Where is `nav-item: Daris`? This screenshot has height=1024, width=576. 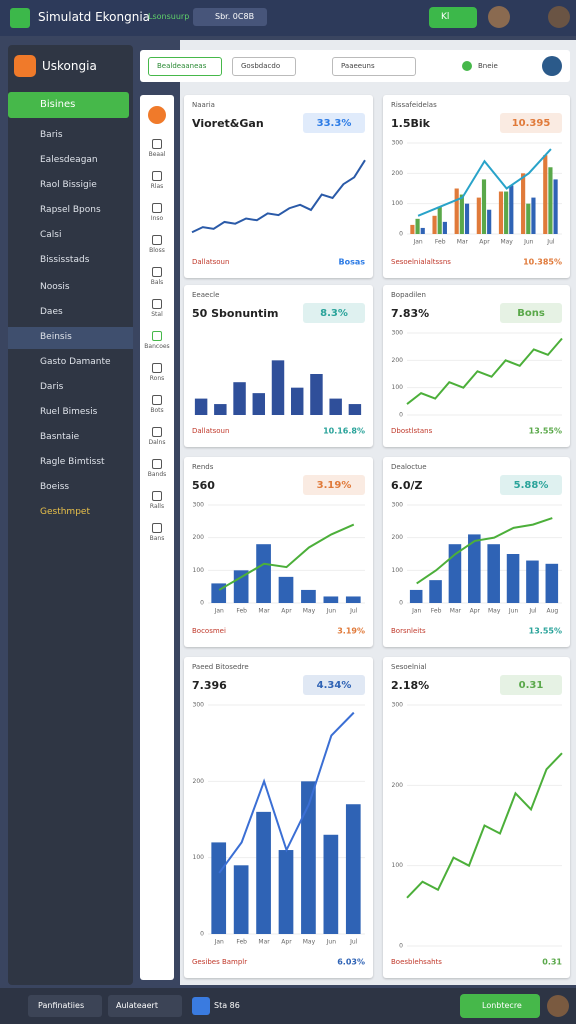
nav-item: Daris is located at coordinates (70, 388).